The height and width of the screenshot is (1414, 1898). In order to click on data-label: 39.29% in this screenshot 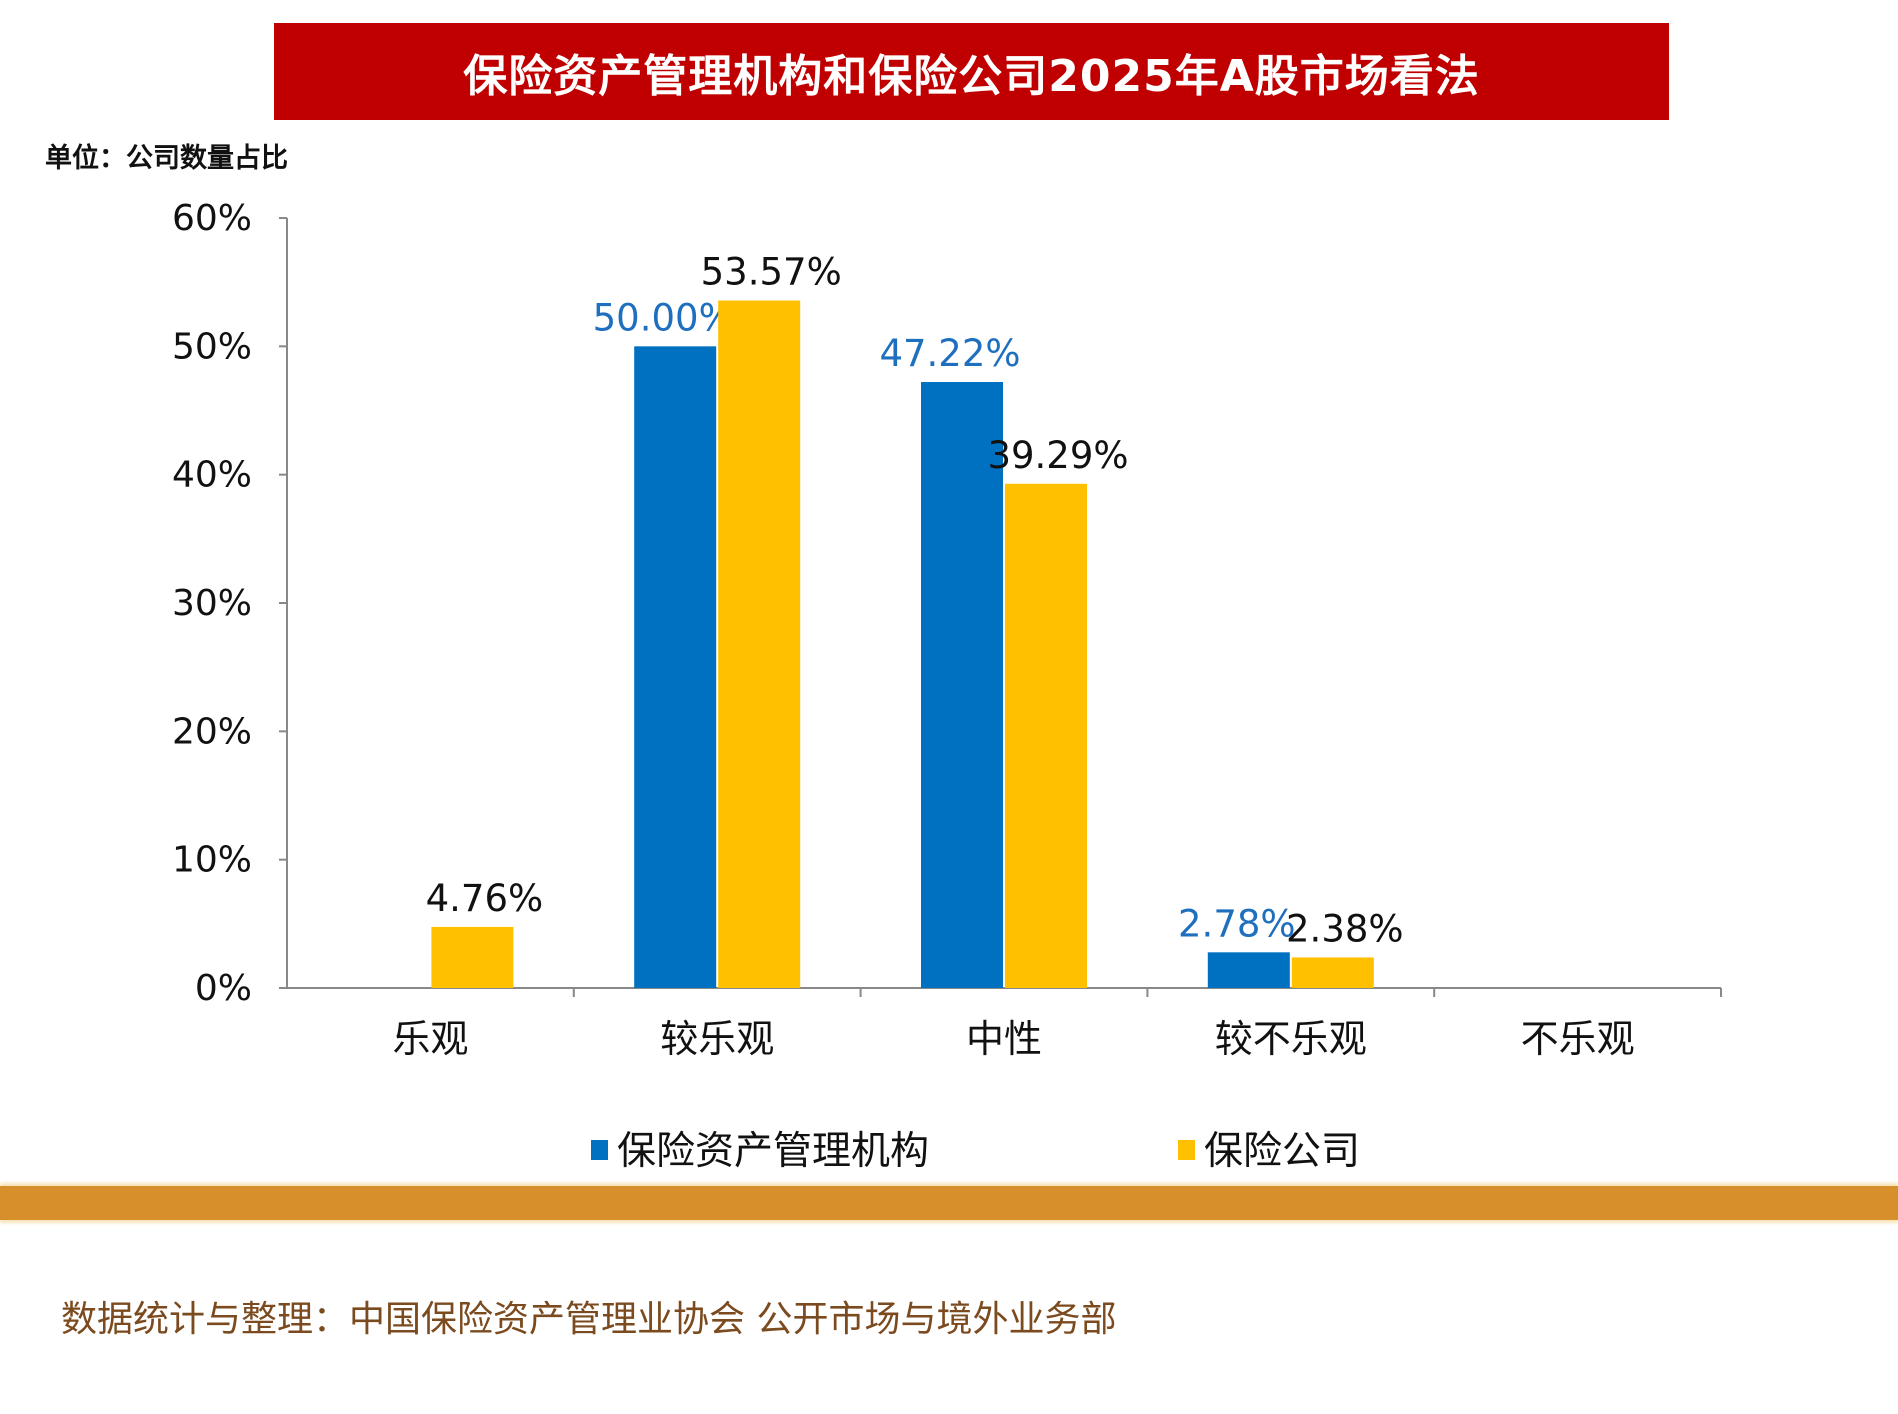, I will do `click(1057, 455)`.